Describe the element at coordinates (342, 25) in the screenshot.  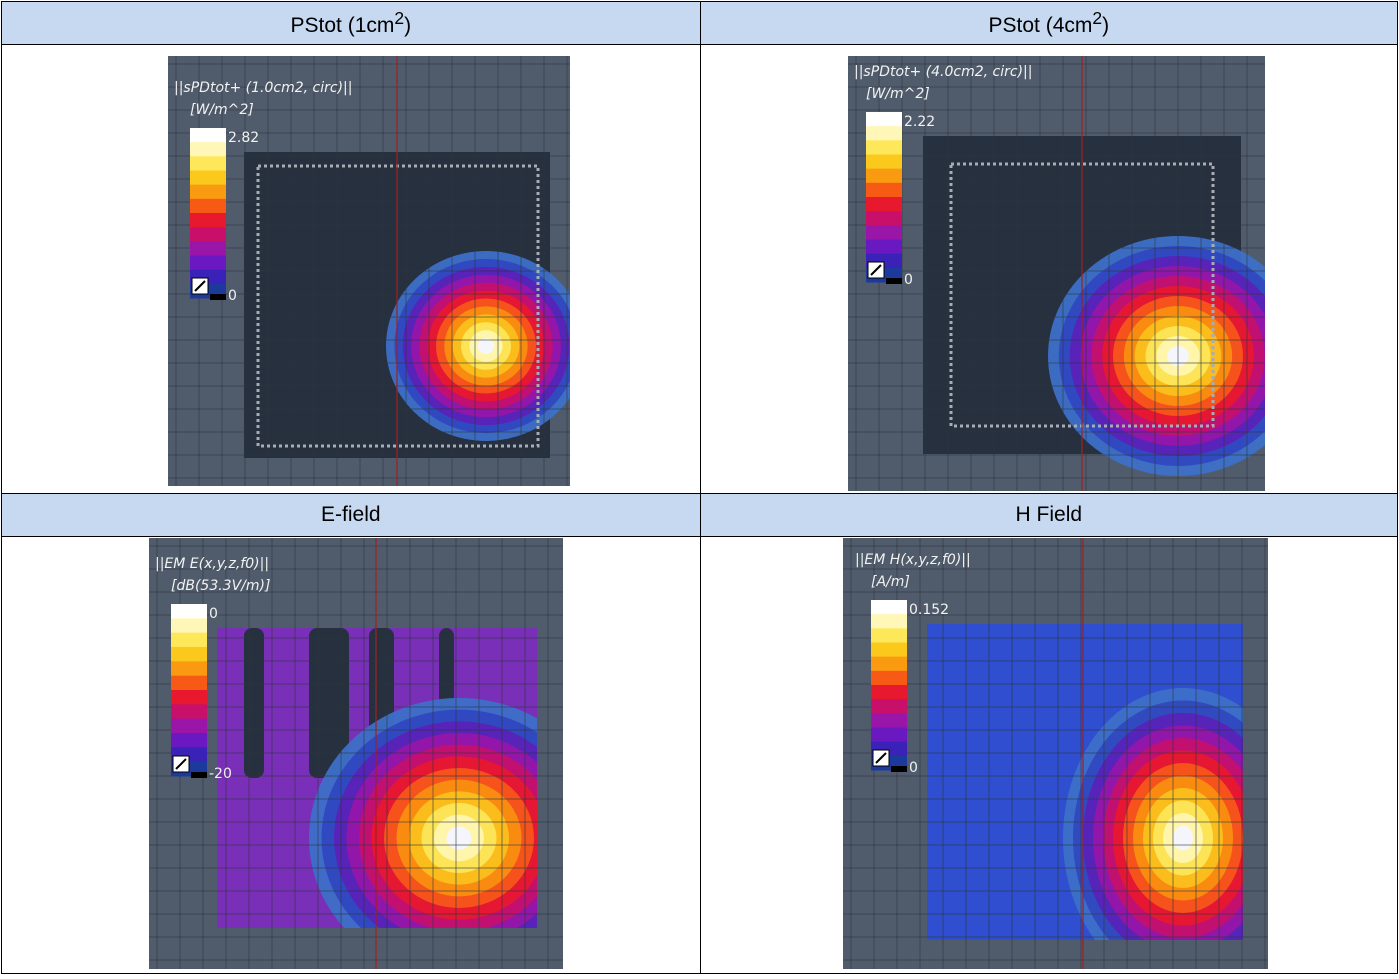
I see `heading-text: PStot (1cm` at that location.